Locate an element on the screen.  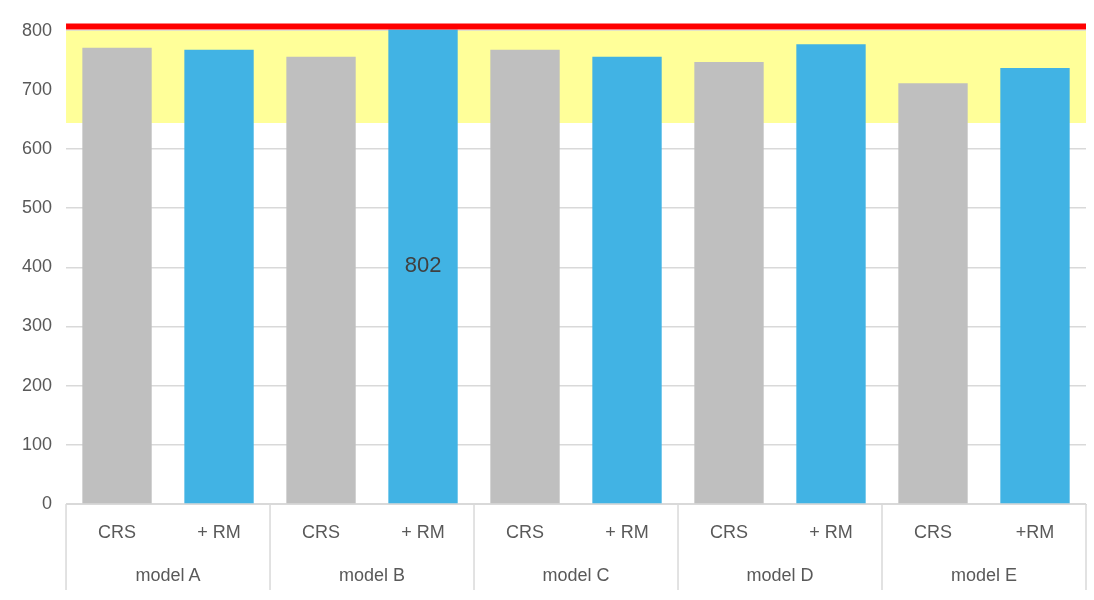
y-tick-label: 100 is located at coordinates (37, 443).